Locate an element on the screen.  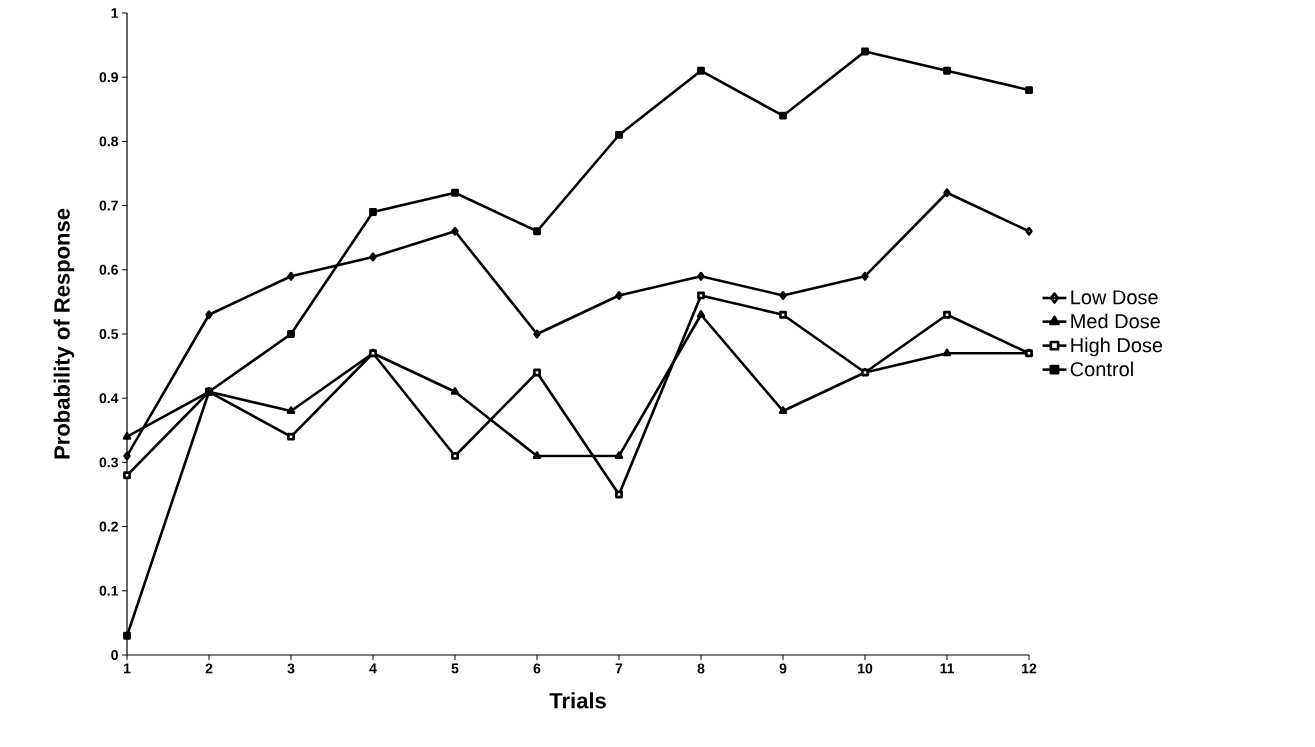
x-tick-label: 12 is located at coordinates (1029, 668).